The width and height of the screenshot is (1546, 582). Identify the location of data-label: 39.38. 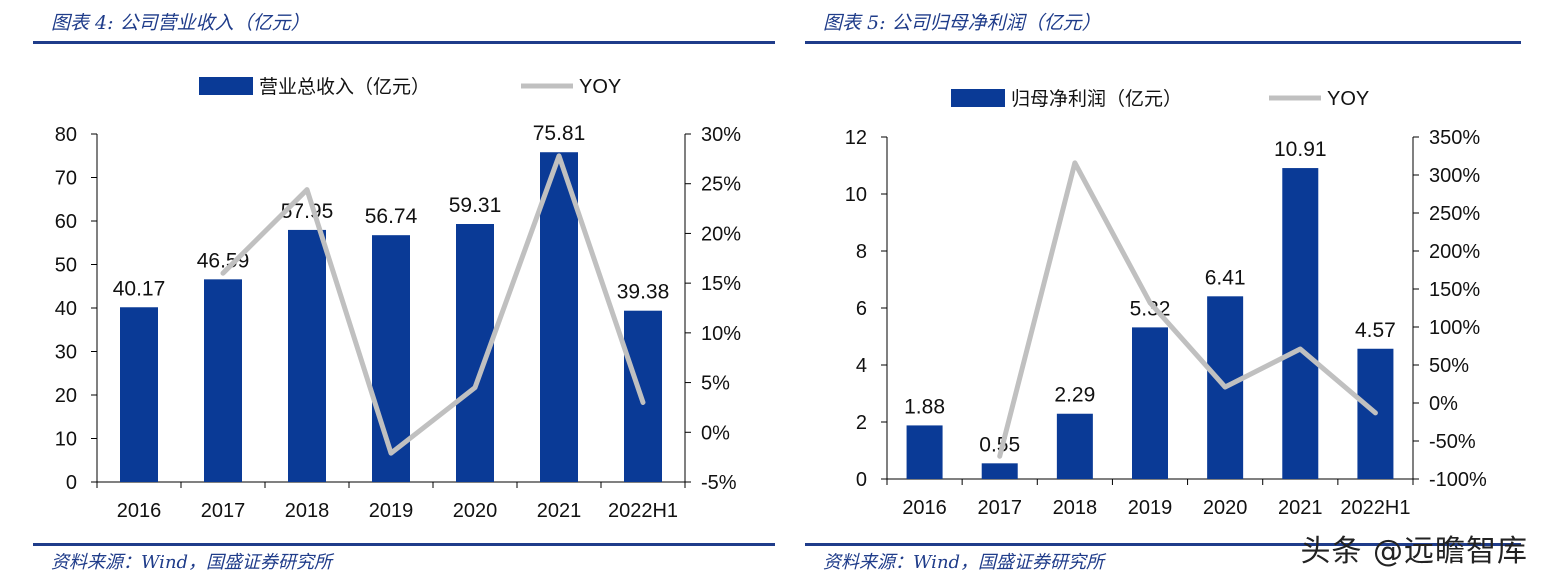
(643, 292).